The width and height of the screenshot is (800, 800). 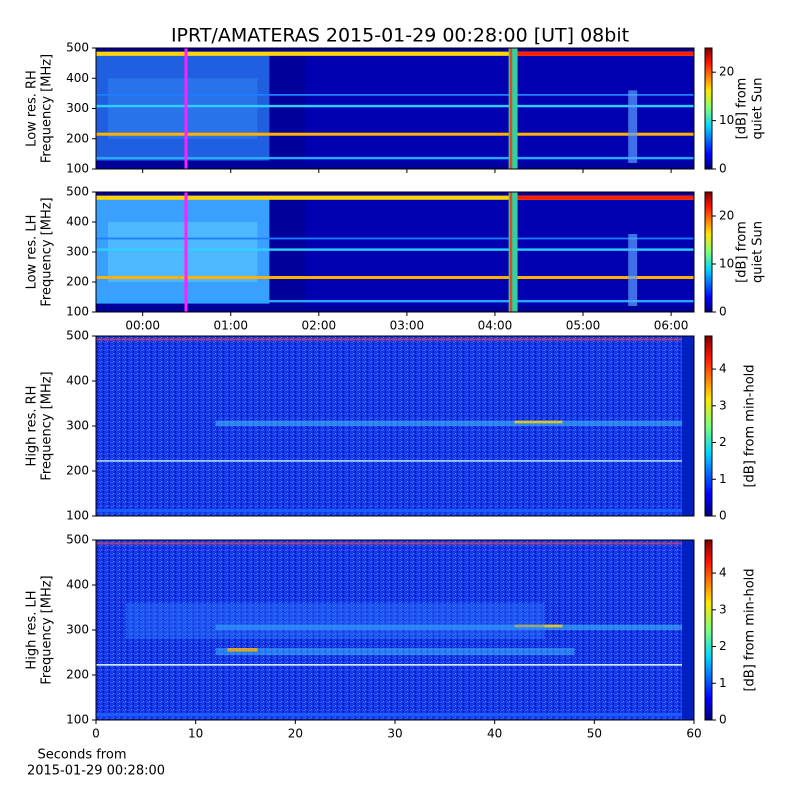 I want to click on x-tick-label: 40, so click(x=494, y=734).